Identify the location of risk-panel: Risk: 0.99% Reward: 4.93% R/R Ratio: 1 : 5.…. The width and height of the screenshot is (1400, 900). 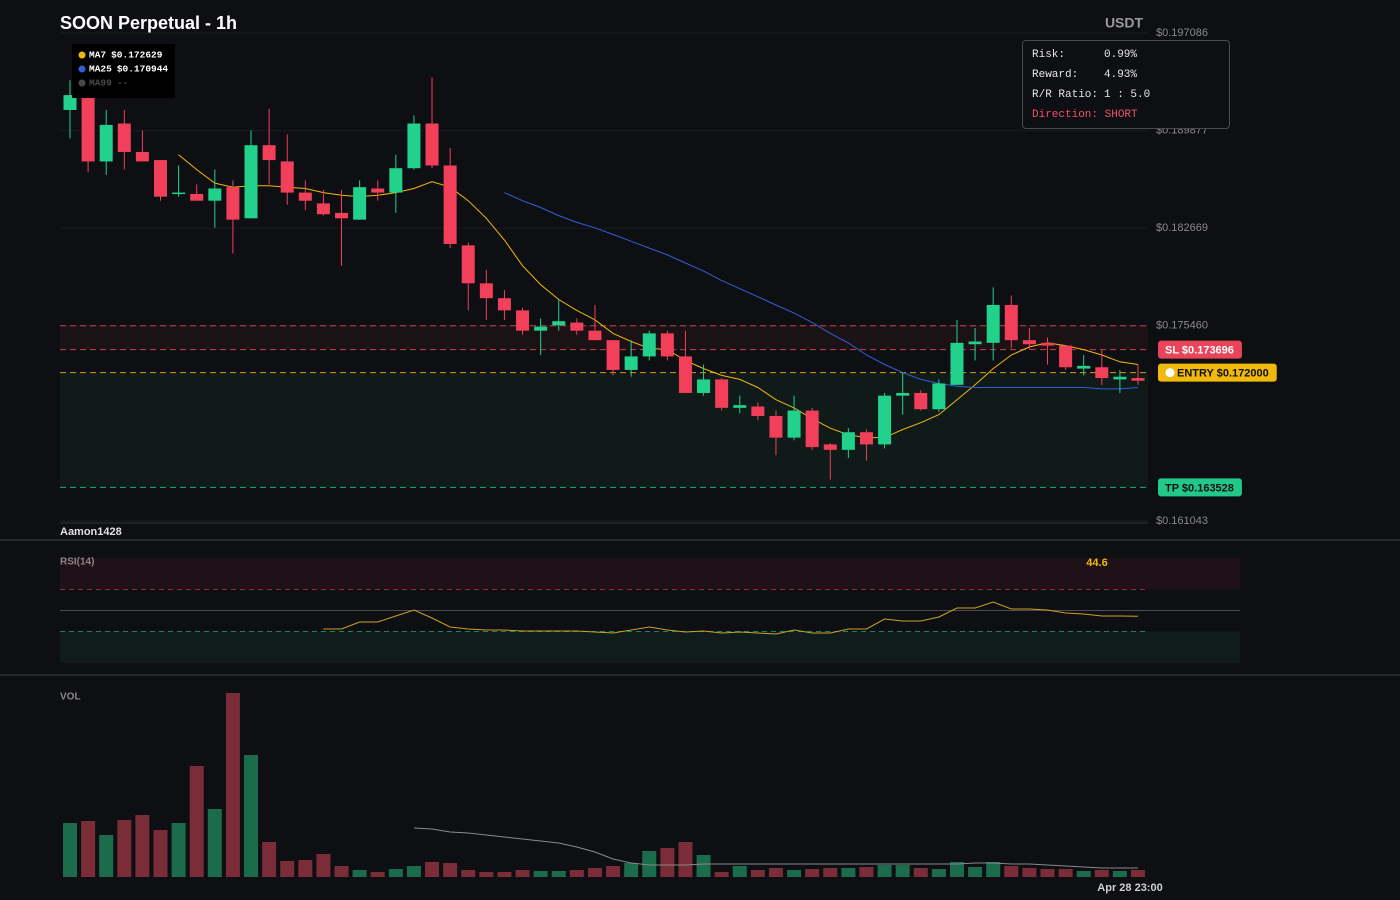
(1126, 84).